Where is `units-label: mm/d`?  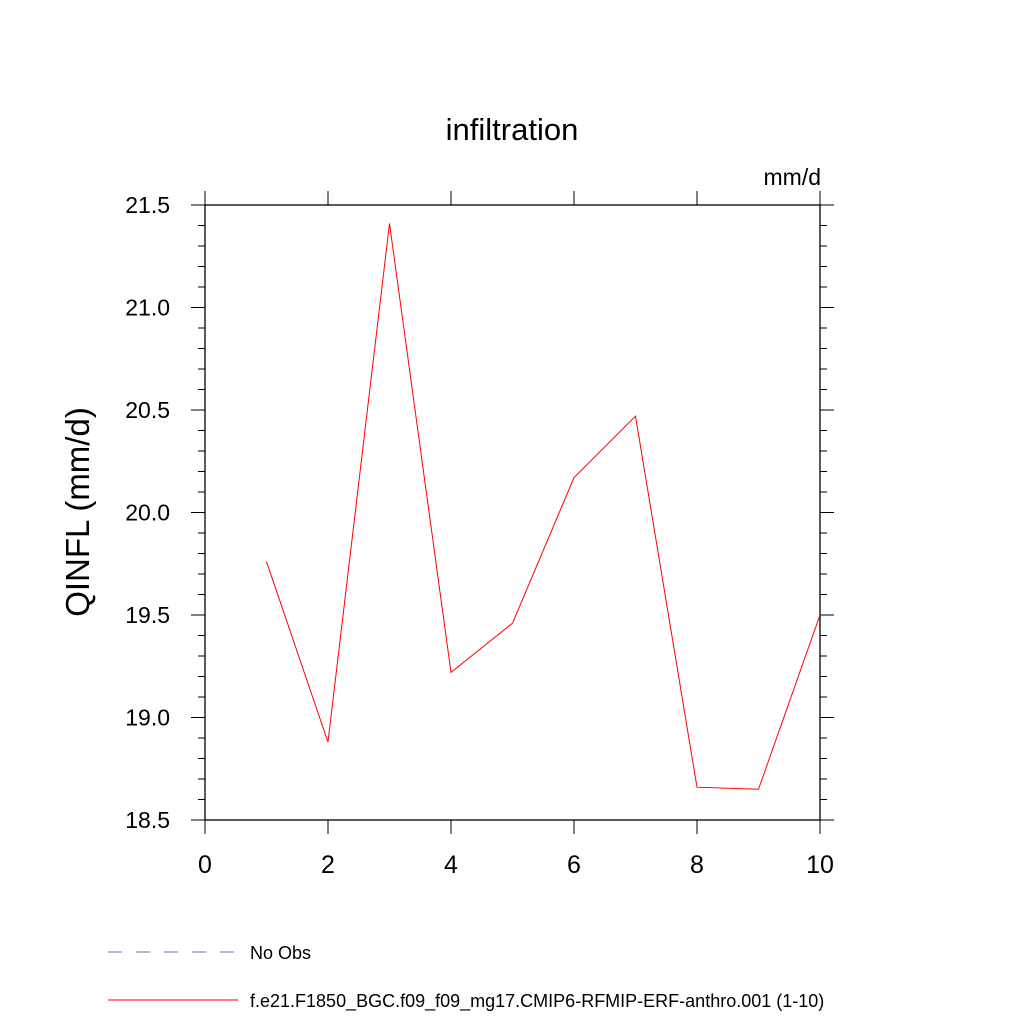 units-label: mm/d is located at coordinates (793, 177).